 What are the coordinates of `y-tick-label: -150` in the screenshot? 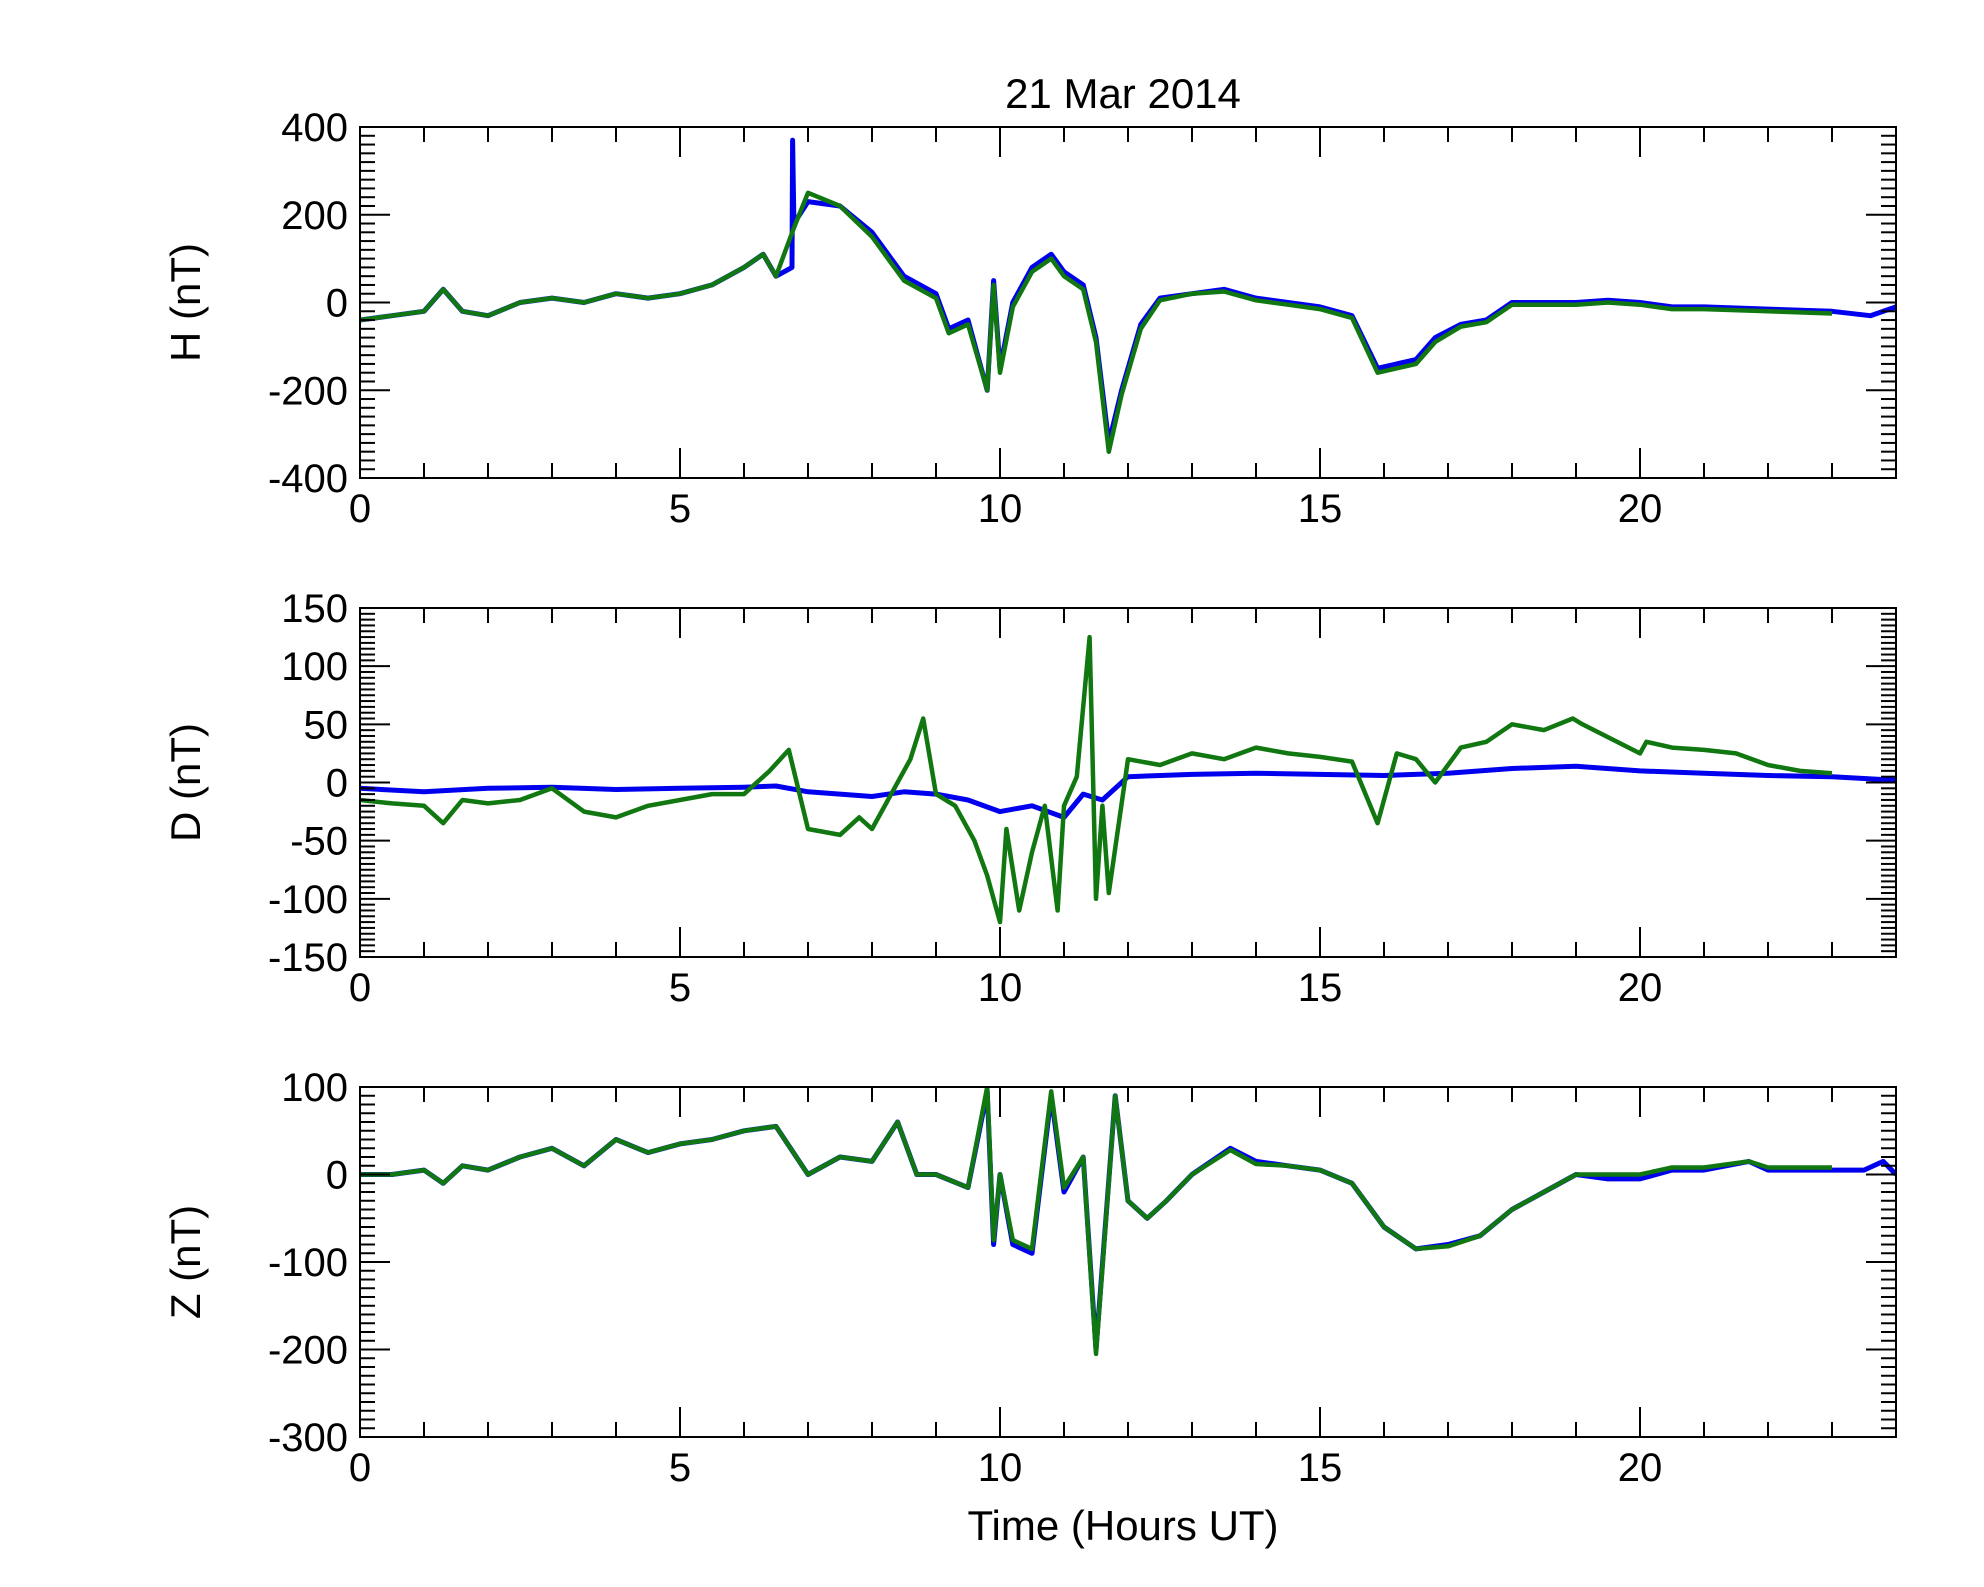 It's located at (308, 958).